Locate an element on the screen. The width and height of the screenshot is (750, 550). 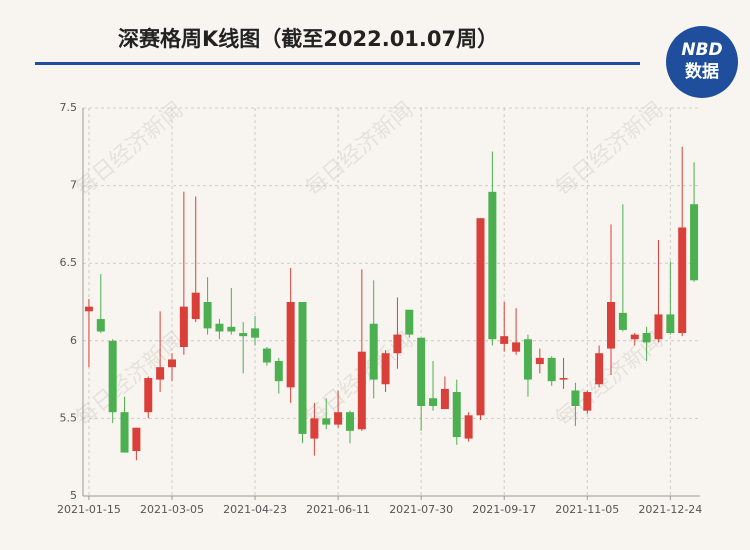
chart-title: 深赛格周K线图（截至2022.01.07周） is located at coordinates (308, 39).